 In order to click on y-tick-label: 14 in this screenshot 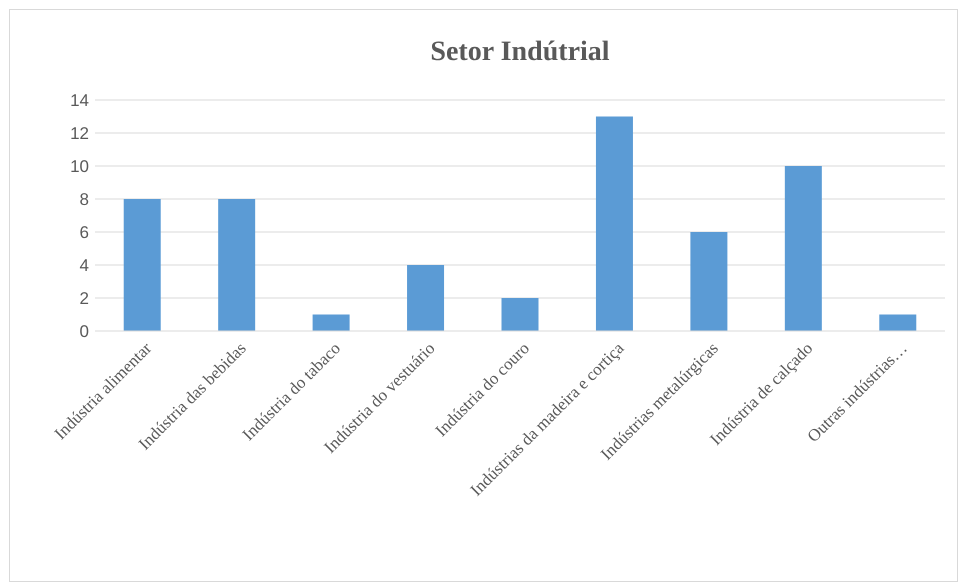, I will do `click(79, 100)`.